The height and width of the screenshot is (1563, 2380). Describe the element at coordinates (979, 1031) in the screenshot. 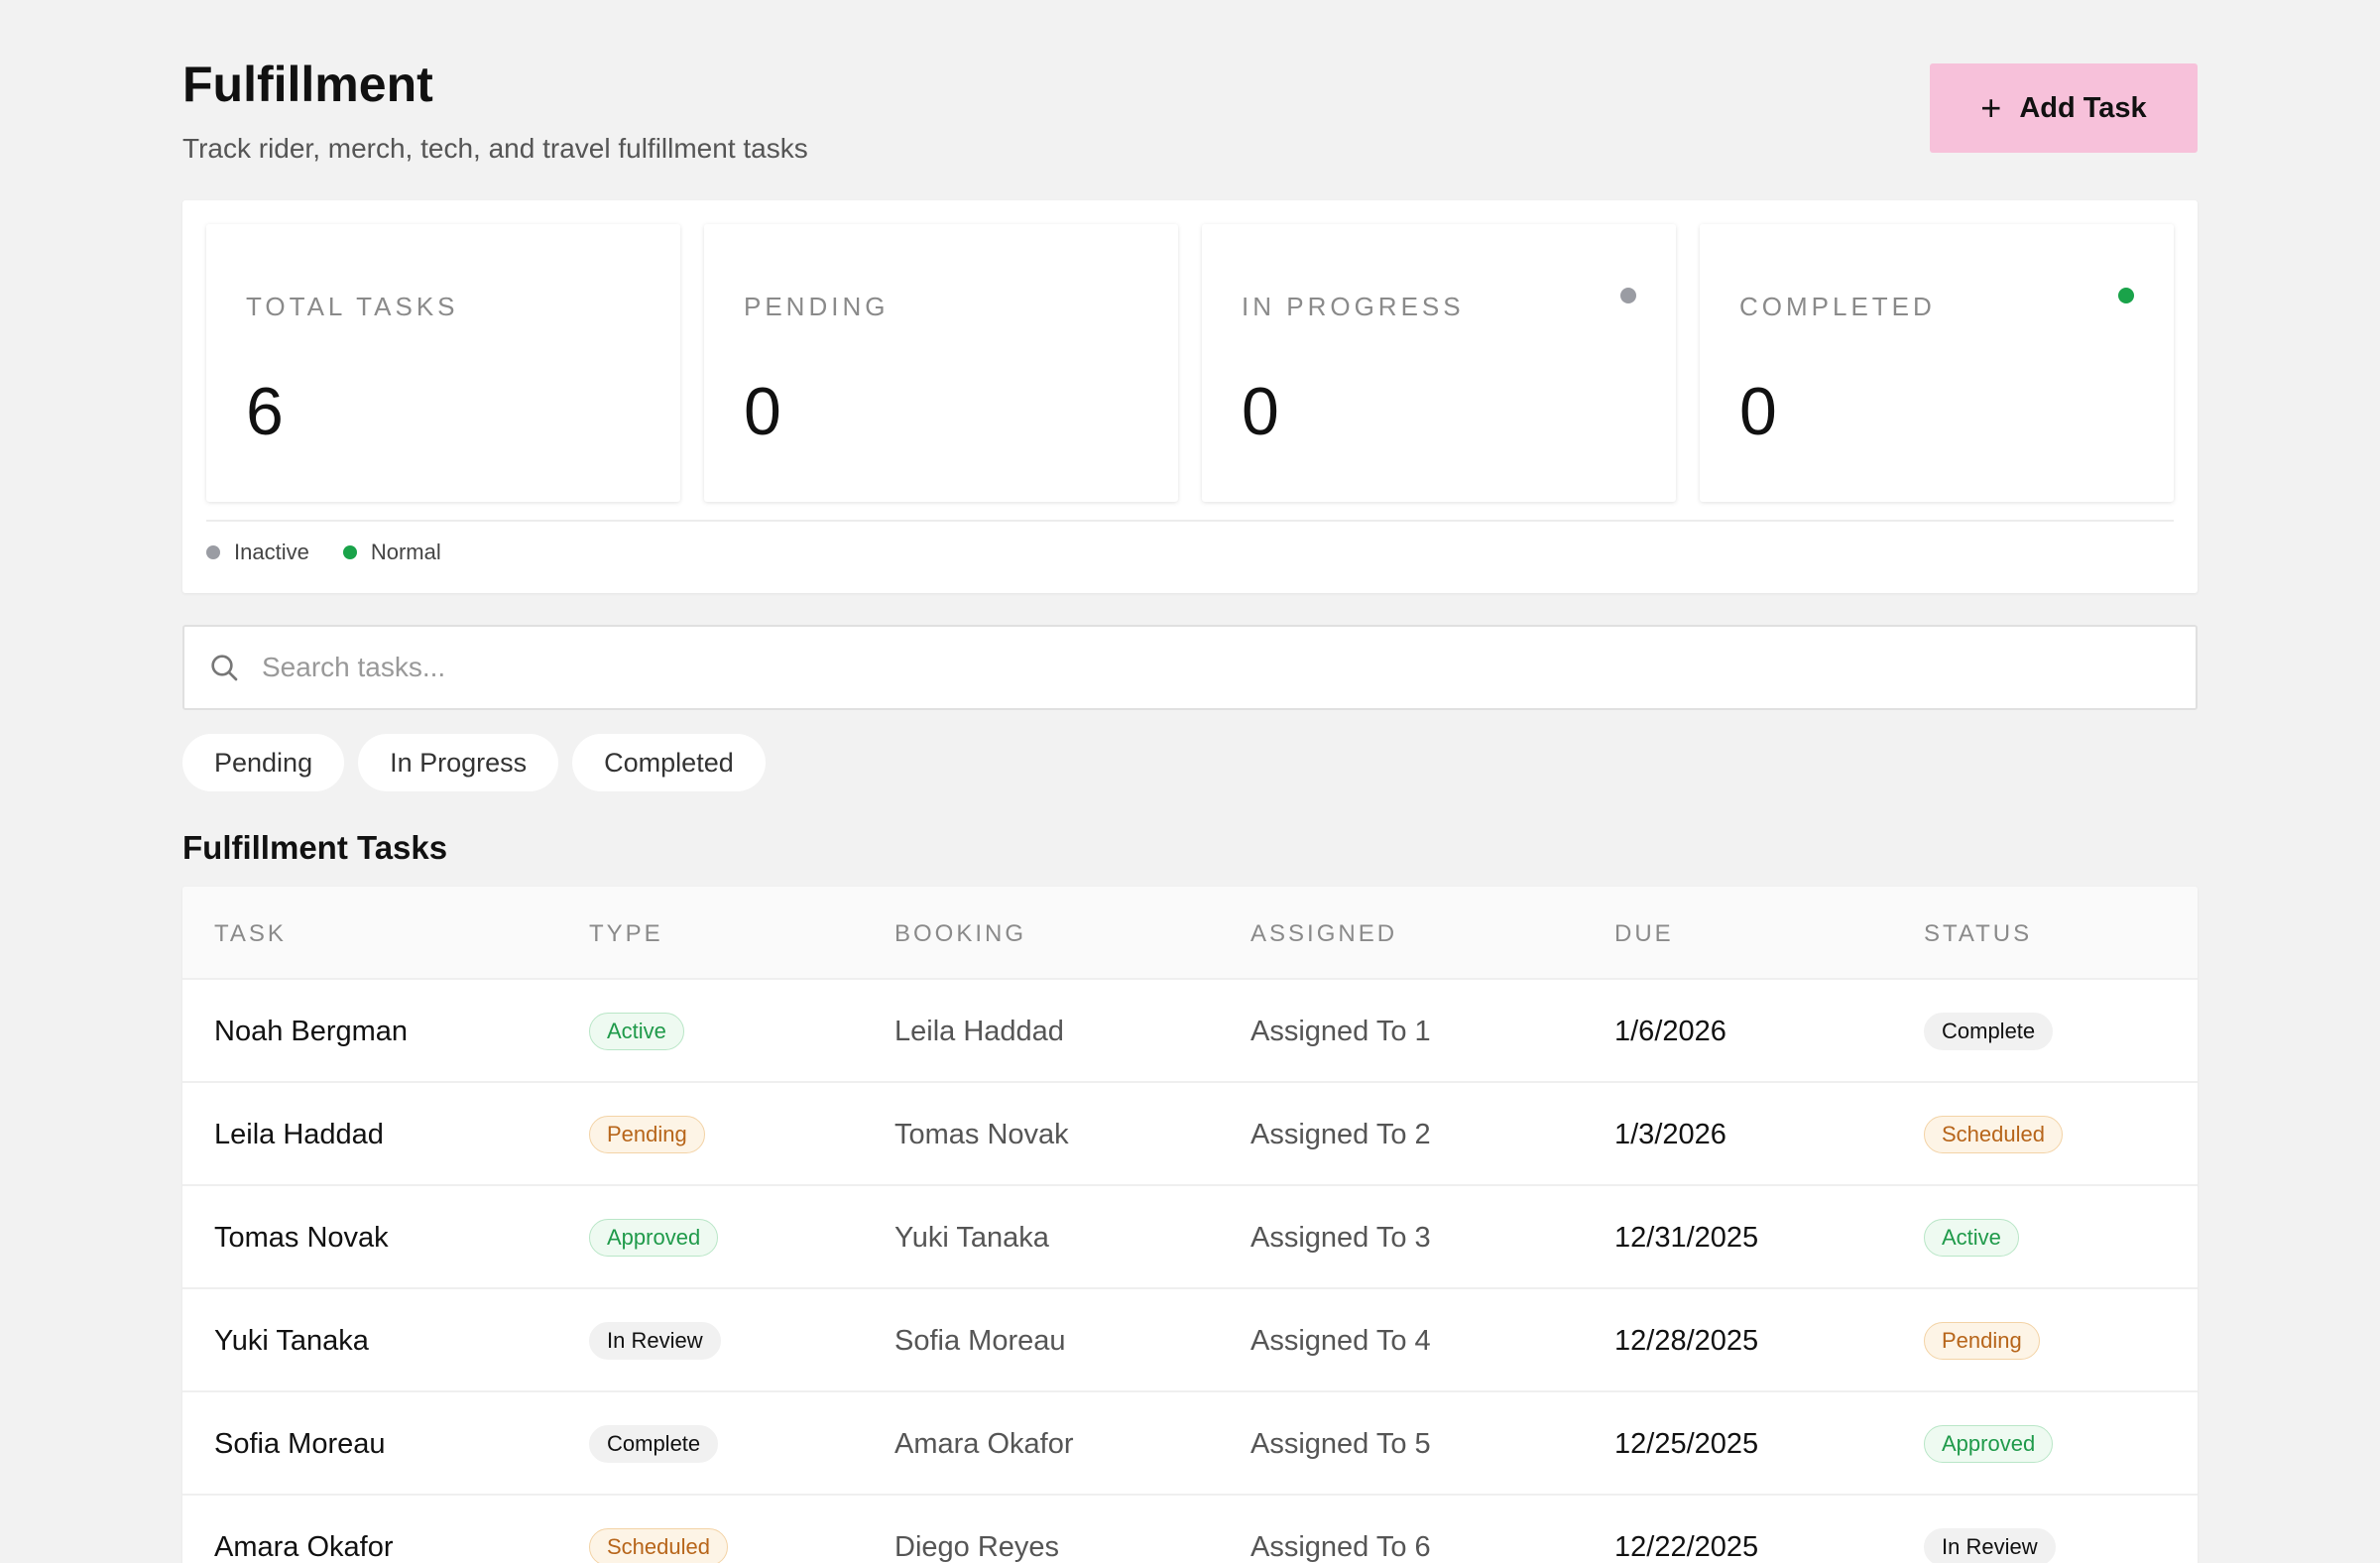

I see `booking-cell: Leila Haddad` at that location.